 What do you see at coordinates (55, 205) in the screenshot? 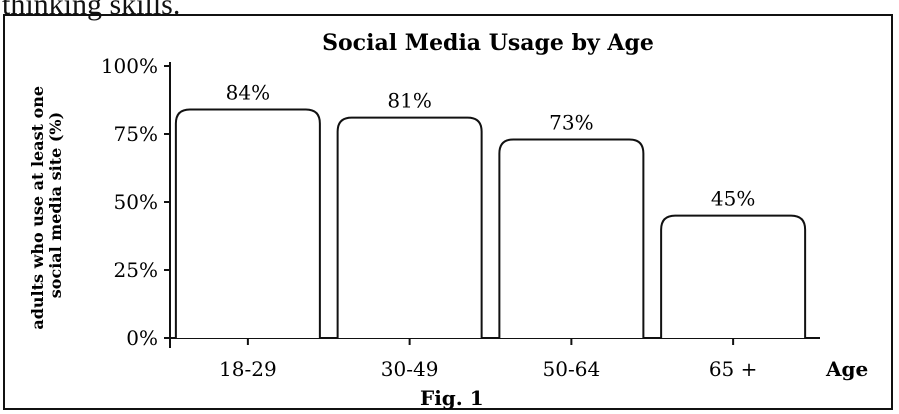
I see `y-axis-label-line-2: social media site (%)` at bounding box center [55, 205].